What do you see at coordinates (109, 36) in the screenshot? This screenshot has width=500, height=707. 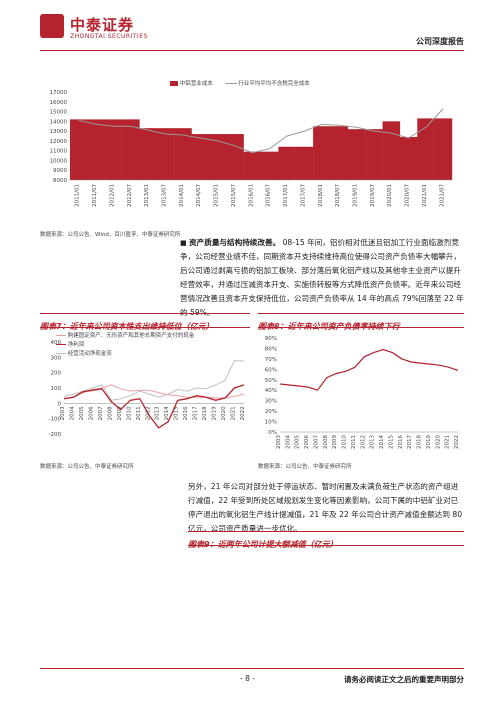 I see `logo-text-en: ZHONGTAI SECURITIES` at bounding box center [109, 36].